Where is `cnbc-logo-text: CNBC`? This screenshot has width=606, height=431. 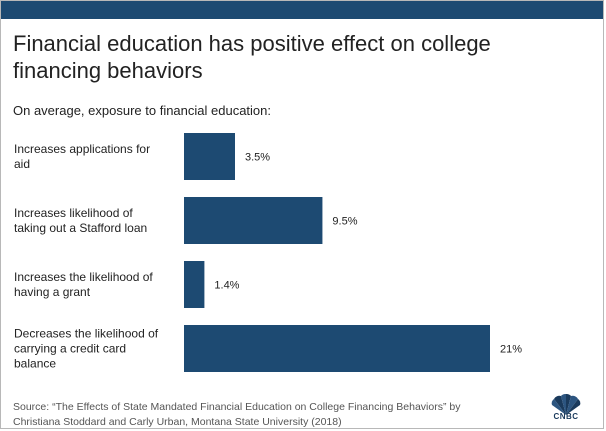
cnbc-logo-text: CNBC is located at coordinates (566, 416).